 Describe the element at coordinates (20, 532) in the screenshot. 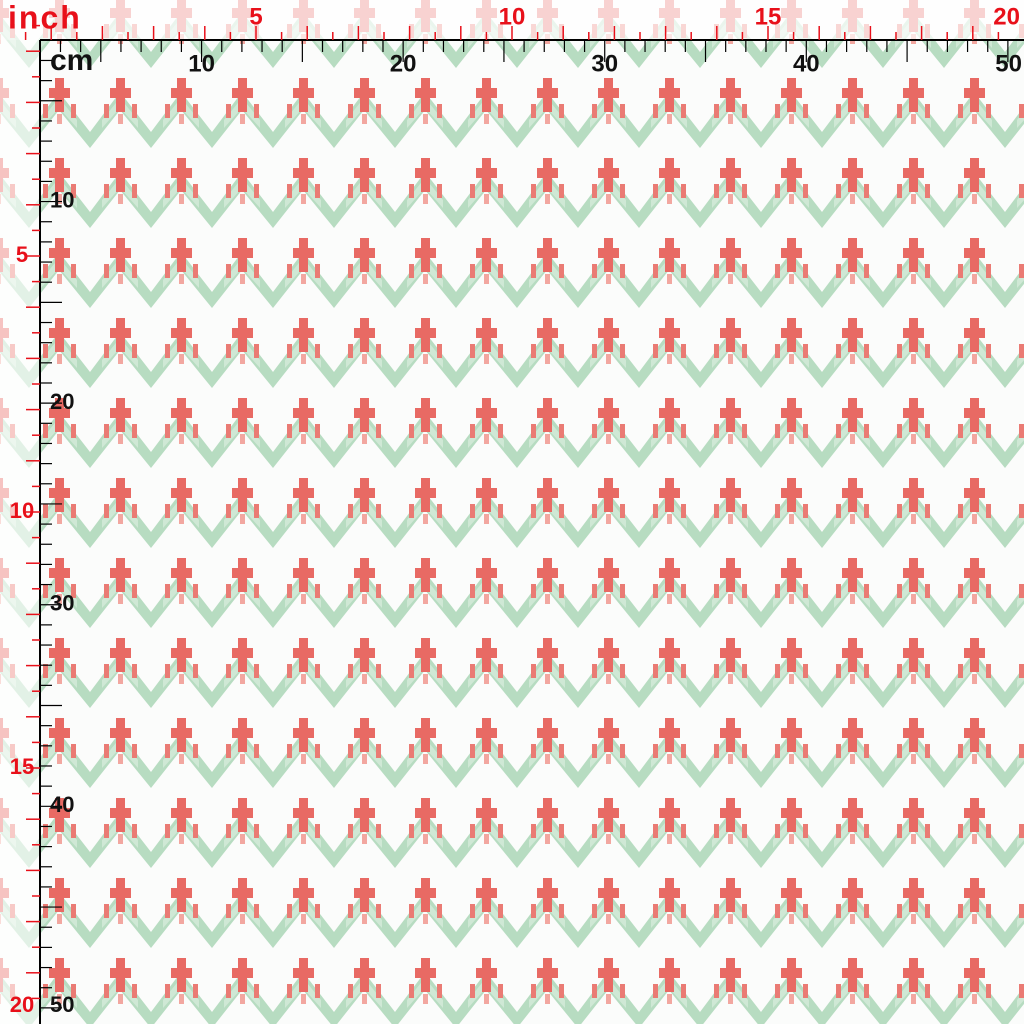

I see `left-ruler-band` at that location.